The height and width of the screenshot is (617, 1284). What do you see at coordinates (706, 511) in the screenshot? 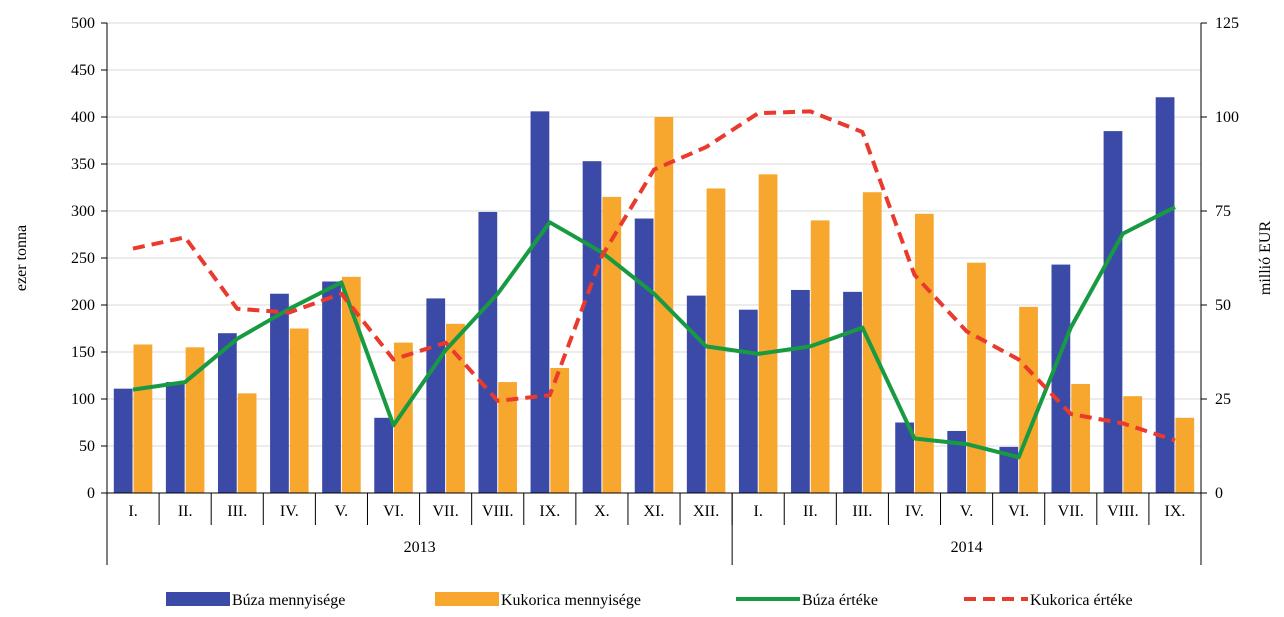
I see `month-label: XII.` at bounding box center [706, 511].